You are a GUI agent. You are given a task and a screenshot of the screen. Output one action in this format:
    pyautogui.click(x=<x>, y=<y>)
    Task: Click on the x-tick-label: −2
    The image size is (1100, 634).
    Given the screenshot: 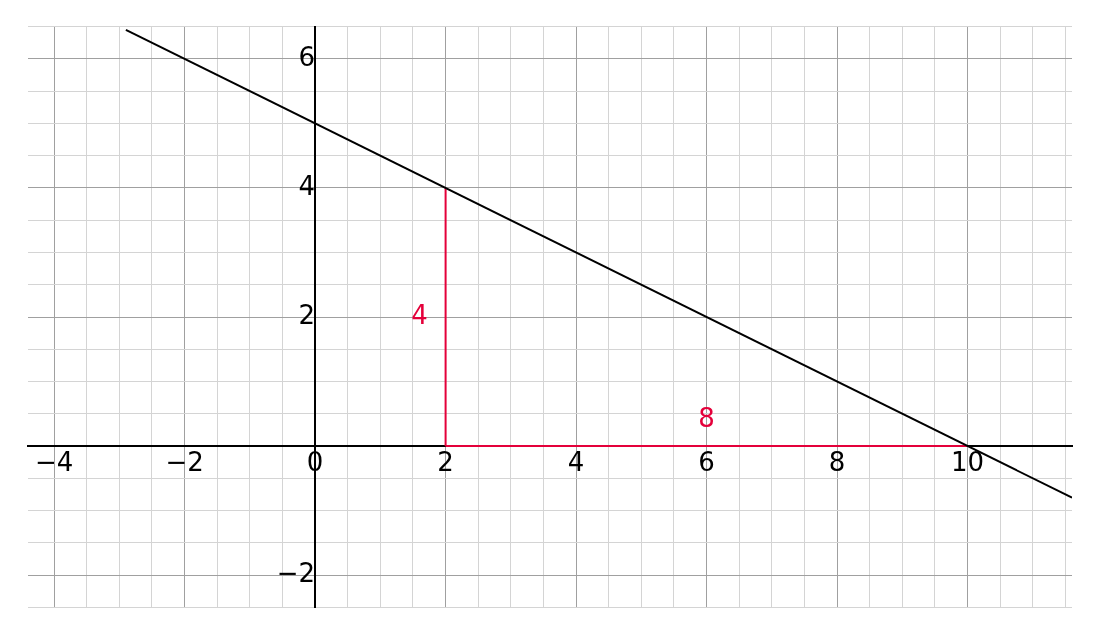 What is the action you would take?
    pyautogui.click(x=184, y=462)
    